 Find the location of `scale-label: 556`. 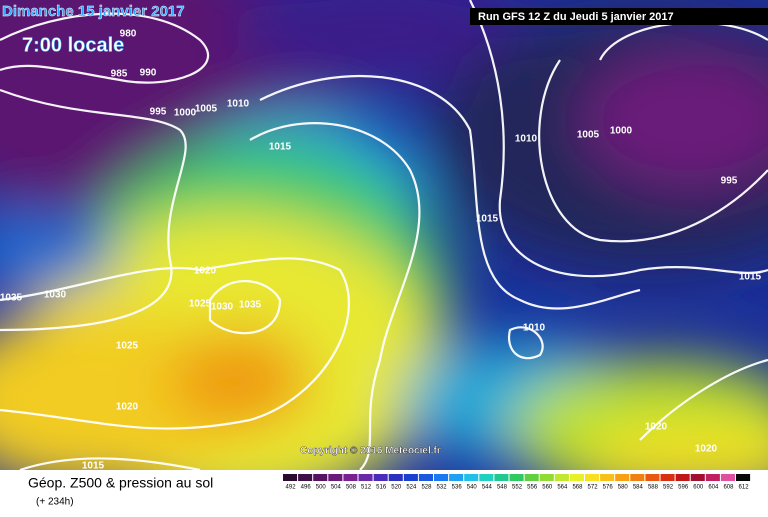

scale-label: 556 is located at coordinates (532, 488).